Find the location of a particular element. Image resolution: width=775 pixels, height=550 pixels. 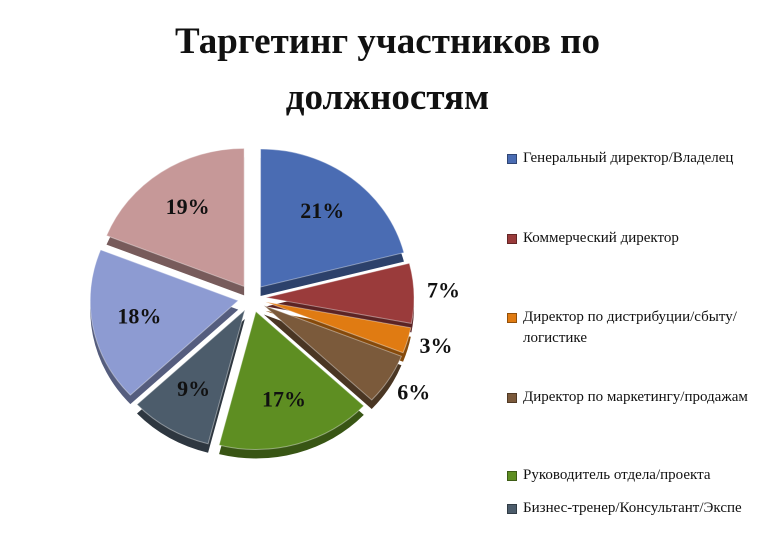

legend-label: Коммерческий директор is located at coordinates (601, 238).